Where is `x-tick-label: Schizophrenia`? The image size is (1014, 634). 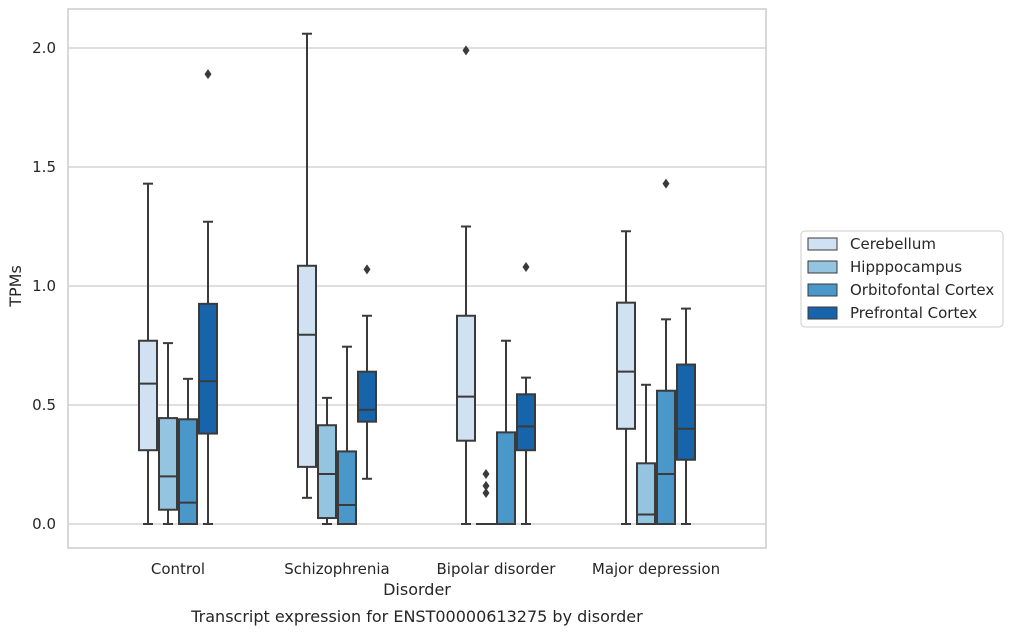
x-tick-label: Schizophrenia is located at coordinates (336, 569).